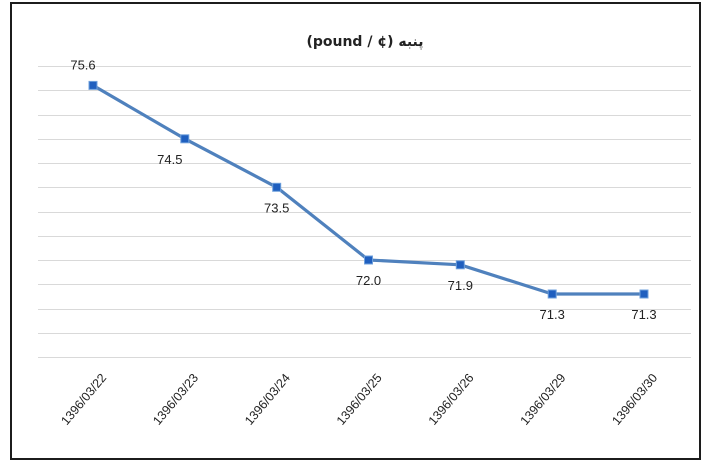 The height and width of the screenshot is (464, 707). I want to click on data-label: 72.0, so click(368, 280).